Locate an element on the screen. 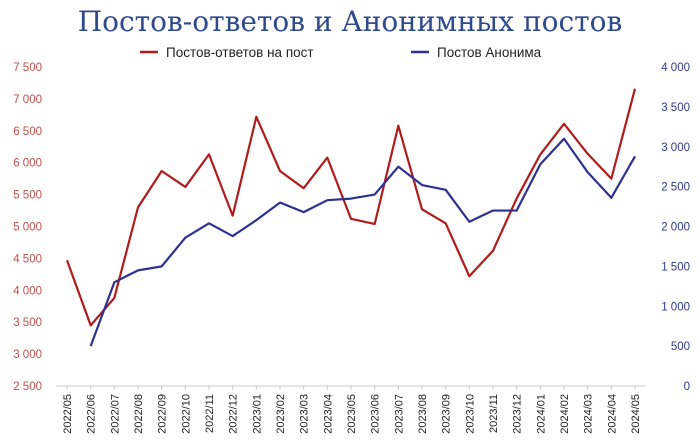 This screenshot has width=700, height=446. right-y-tick-label: 1 500 is located at coordinates (675, 267).